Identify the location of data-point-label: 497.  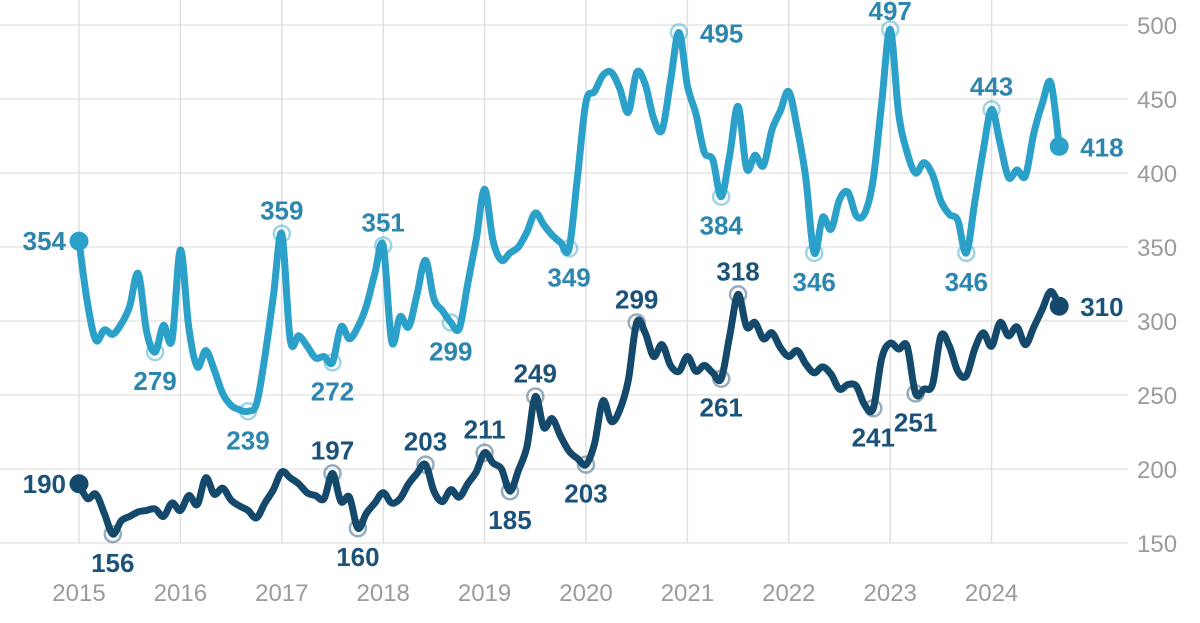
(890, 13).